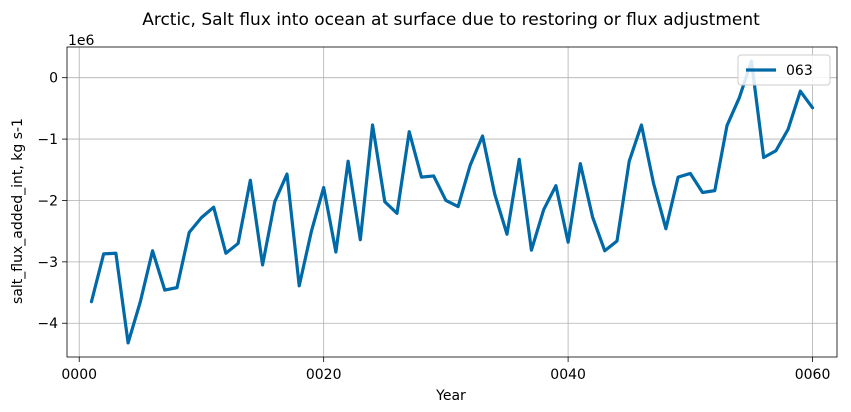 The height and width of the screenshot is (412, 851). Describe the element at coordinates (47, 140) in the screenshot. I see `y-tick-label: −1` at that location.